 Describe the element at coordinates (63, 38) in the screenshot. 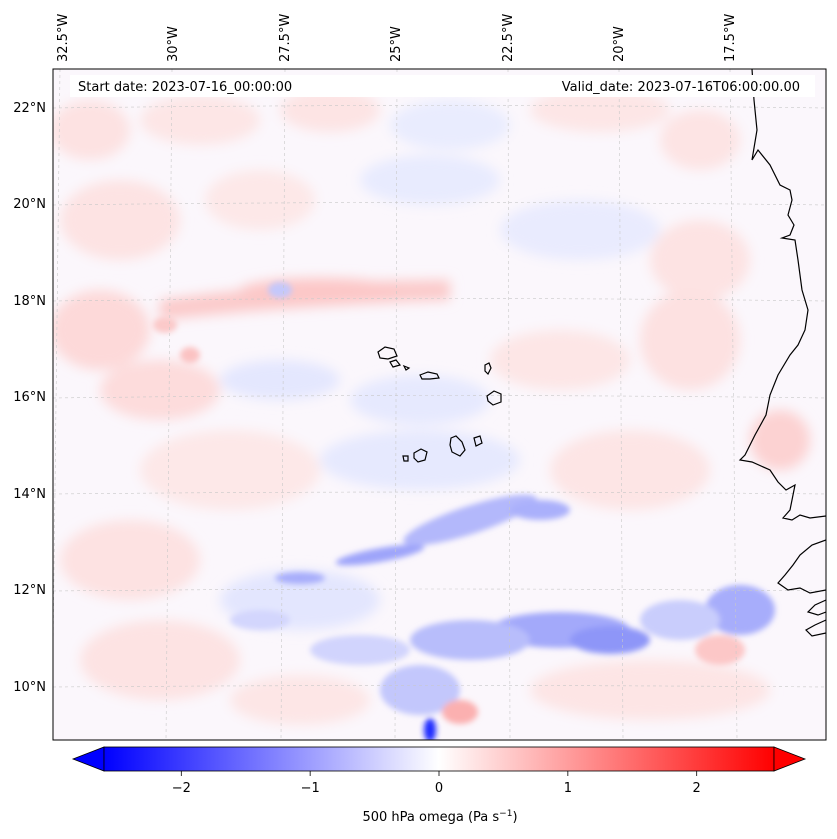

I see `lon-label: 32.5°W` at that location.